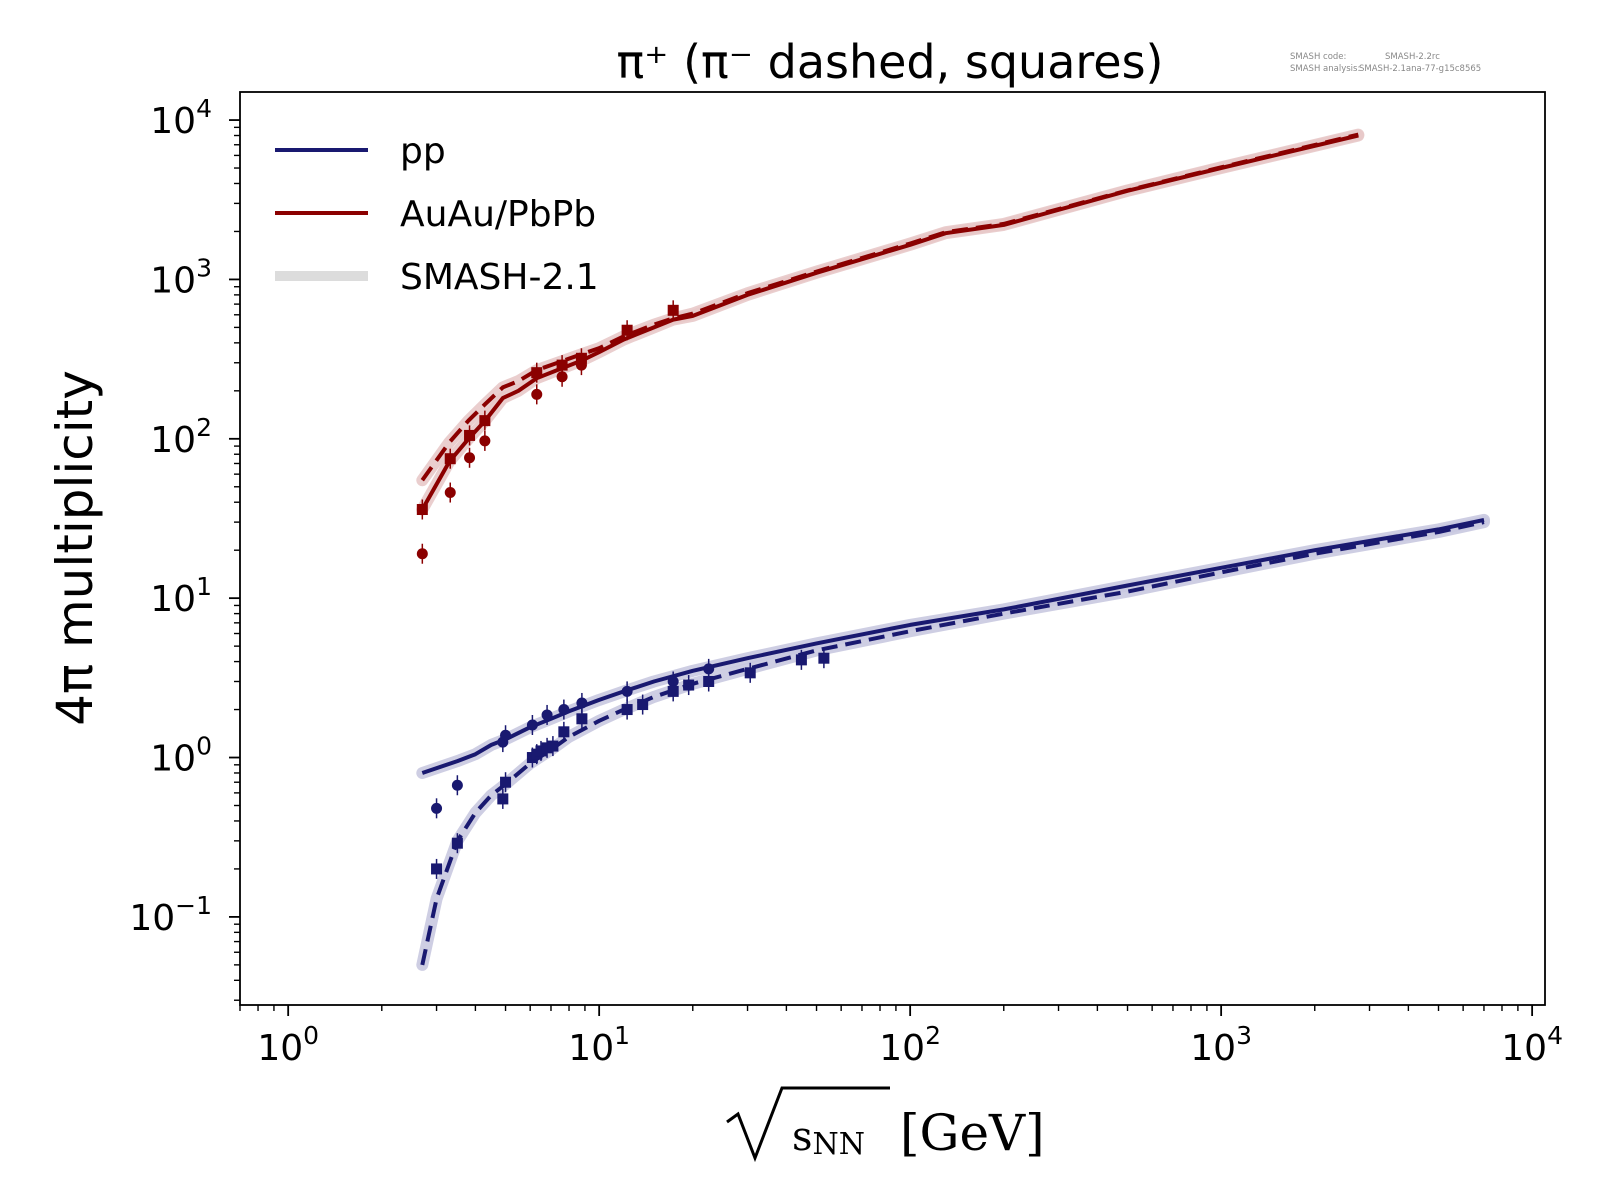  What do you see at coordinates (1412, 57) in the screenshot?
I see `watermark-code-value: SMASH-2.2rc` at bounding box center [1412, 57].